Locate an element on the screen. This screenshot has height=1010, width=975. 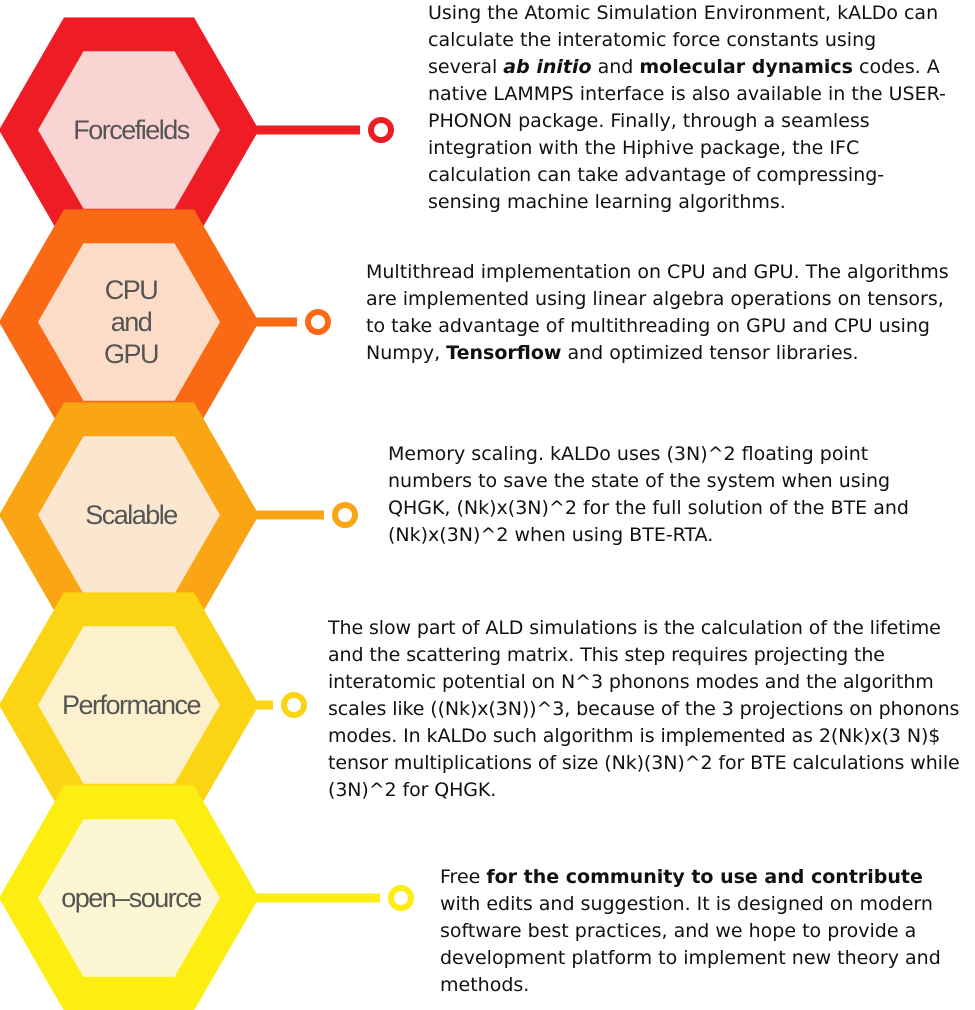
forcefields-connector-circle-icon is located at coordinates (381, 130).